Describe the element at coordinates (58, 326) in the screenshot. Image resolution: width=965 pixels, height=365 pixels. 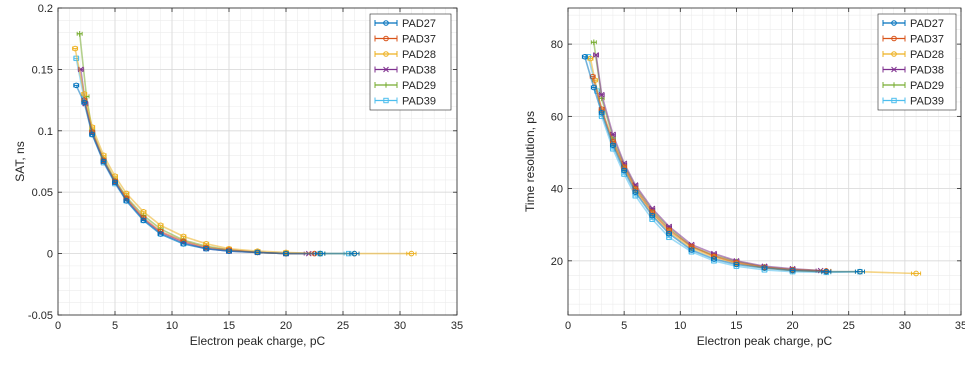
I see `x-tick-label: 0` at that location.